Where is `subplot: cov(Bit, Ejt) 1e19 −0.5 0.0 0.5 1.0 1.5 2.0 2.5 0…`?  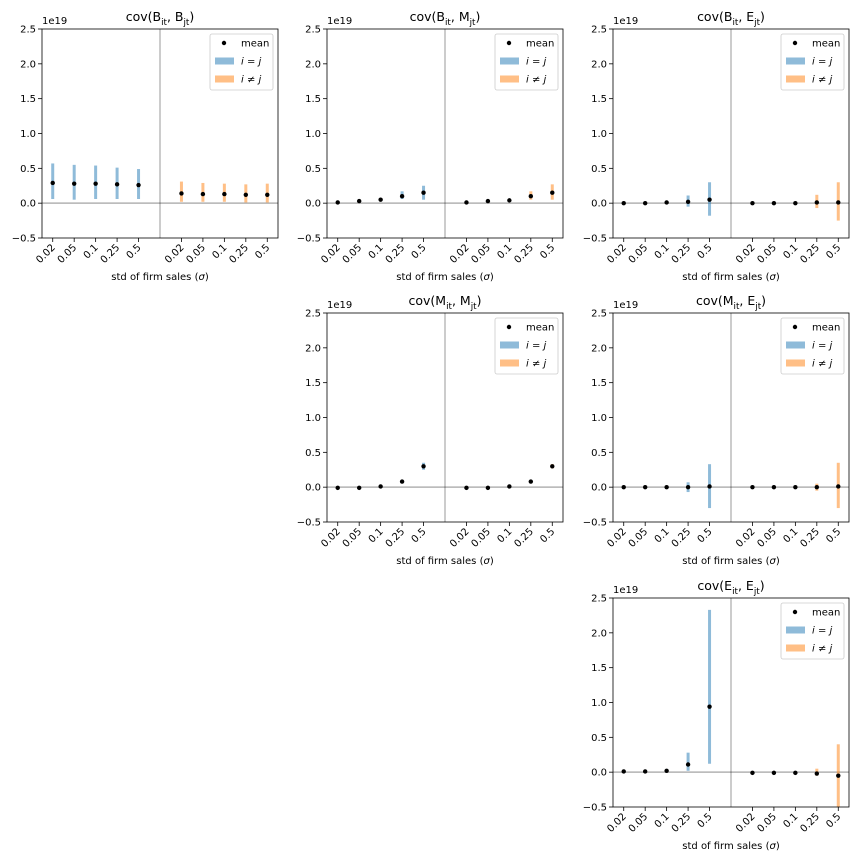 subplot: cov(Bit, Ejt) 1e19 −0.5 0.0 0.5 1.0 1.5 2.0 2.5 0… is located at coordinates (716, 146).